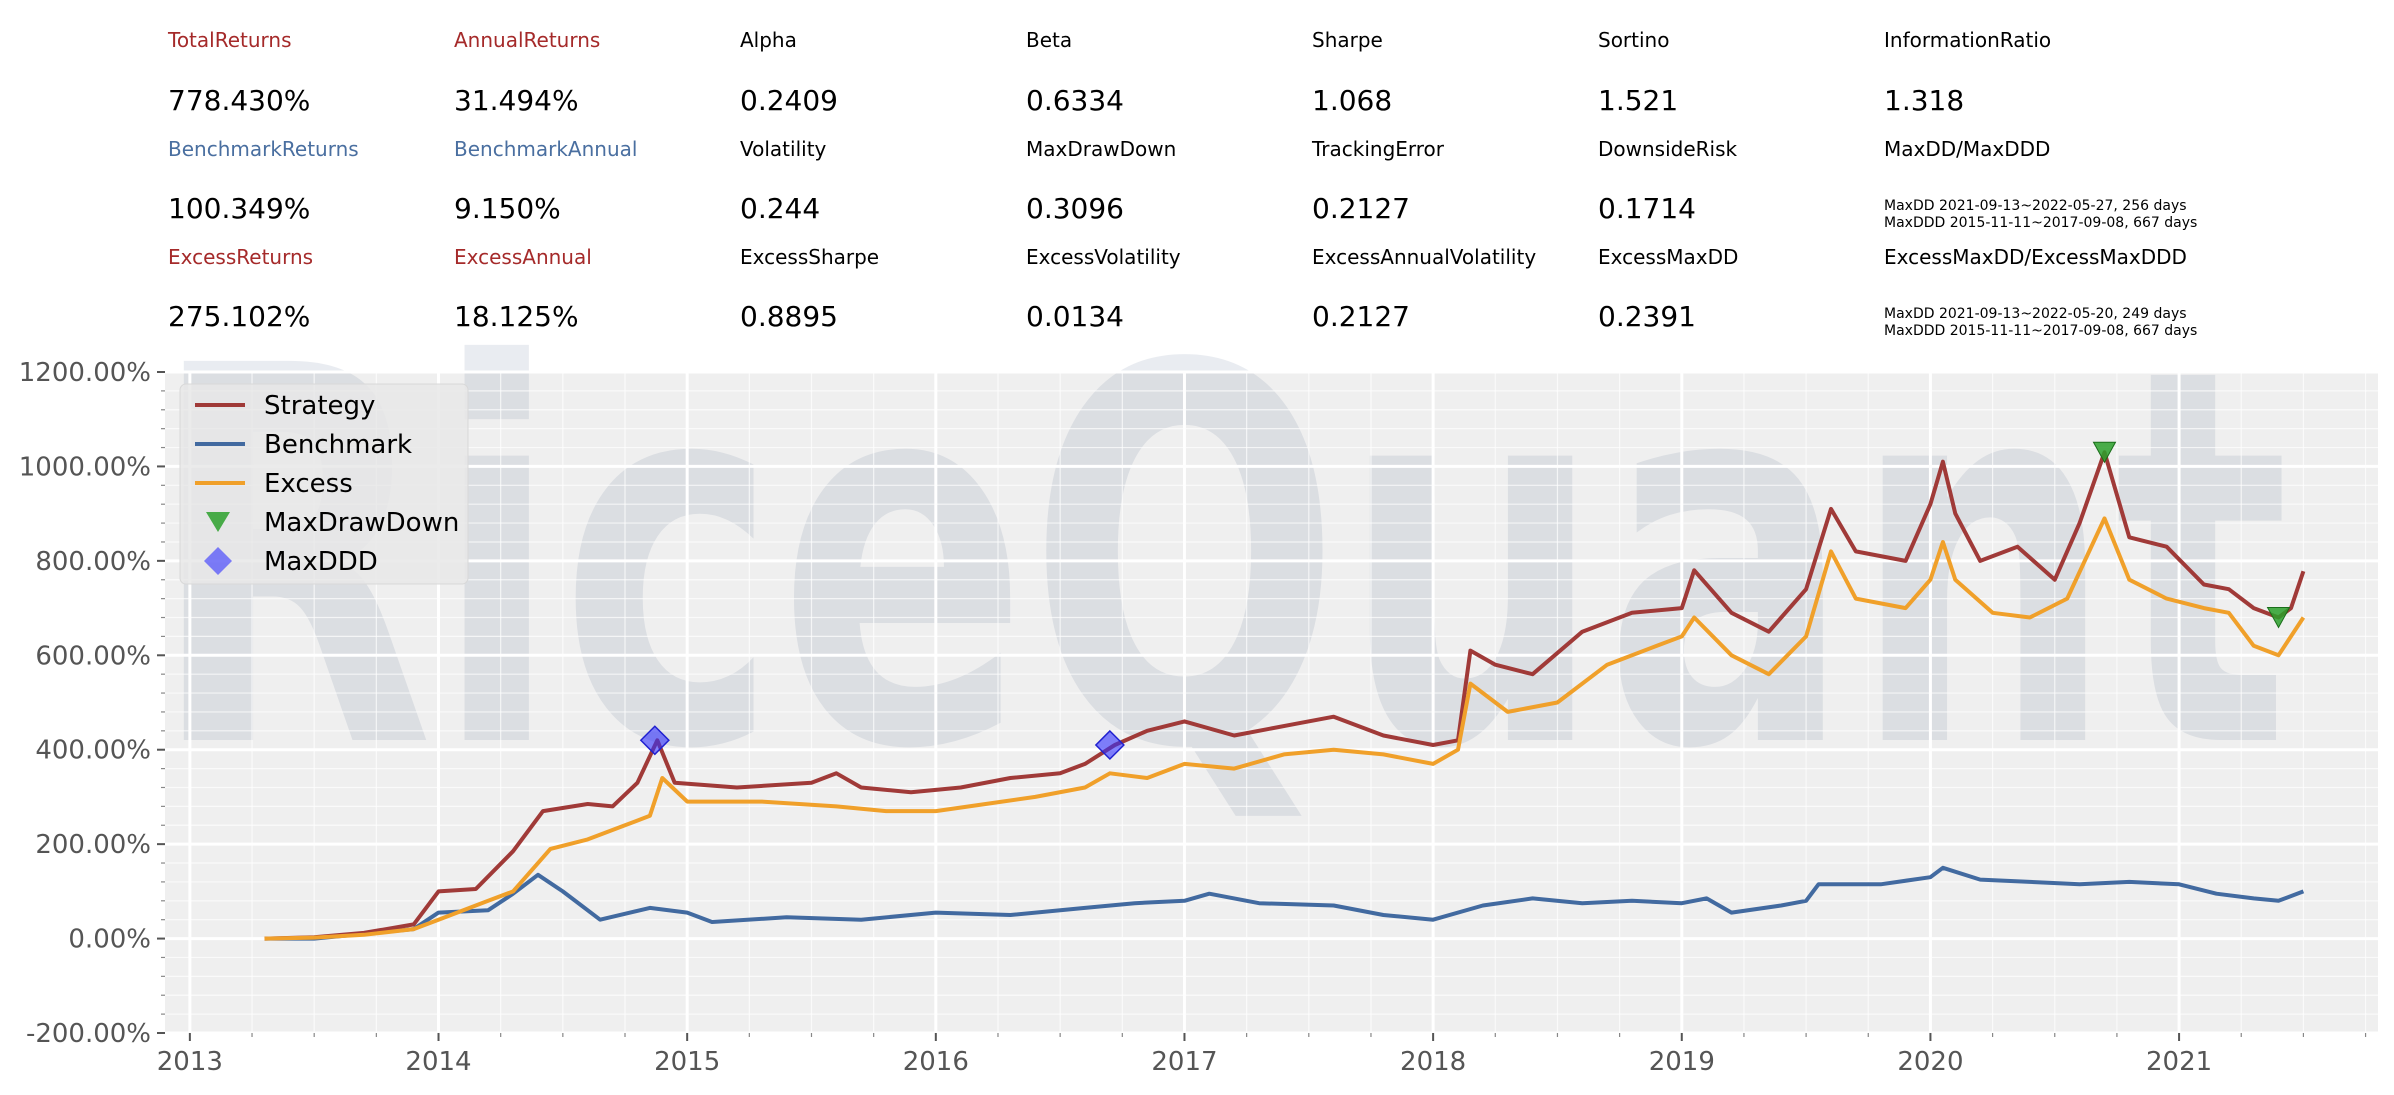  What do you see at coordinates (1668, 149) in the screenshot?
I see `stat-label: DownsideRisk` at bounding box center [1668, 149].